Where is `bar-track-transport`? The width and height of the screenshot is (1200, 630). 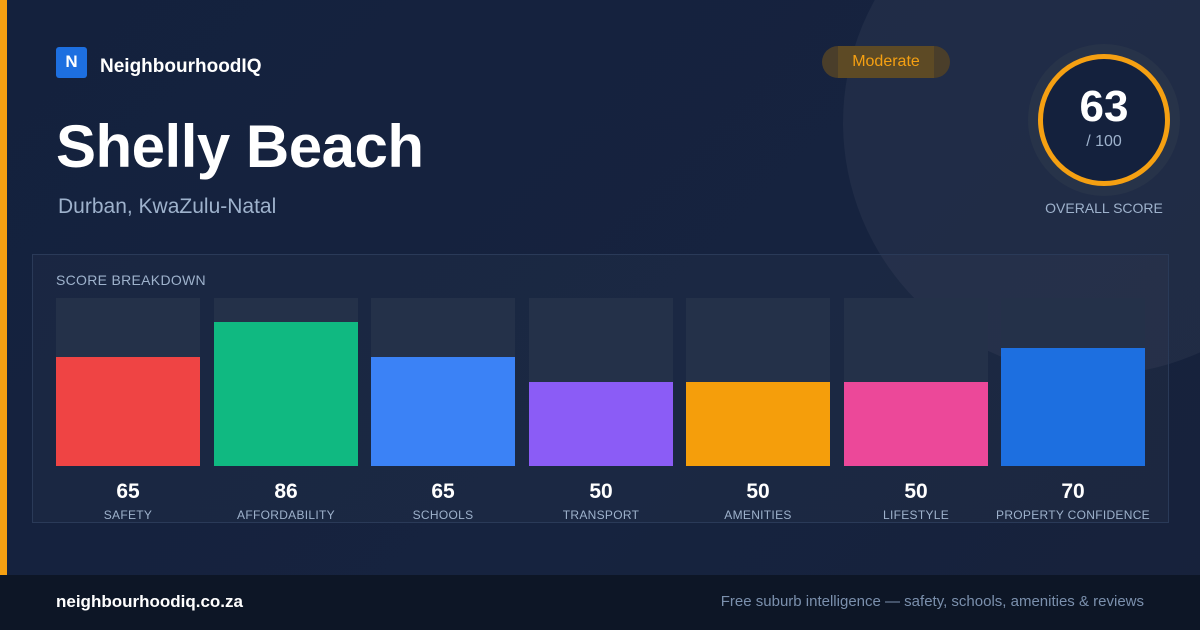 bar-track-transport is located at coordinates (601, 382).